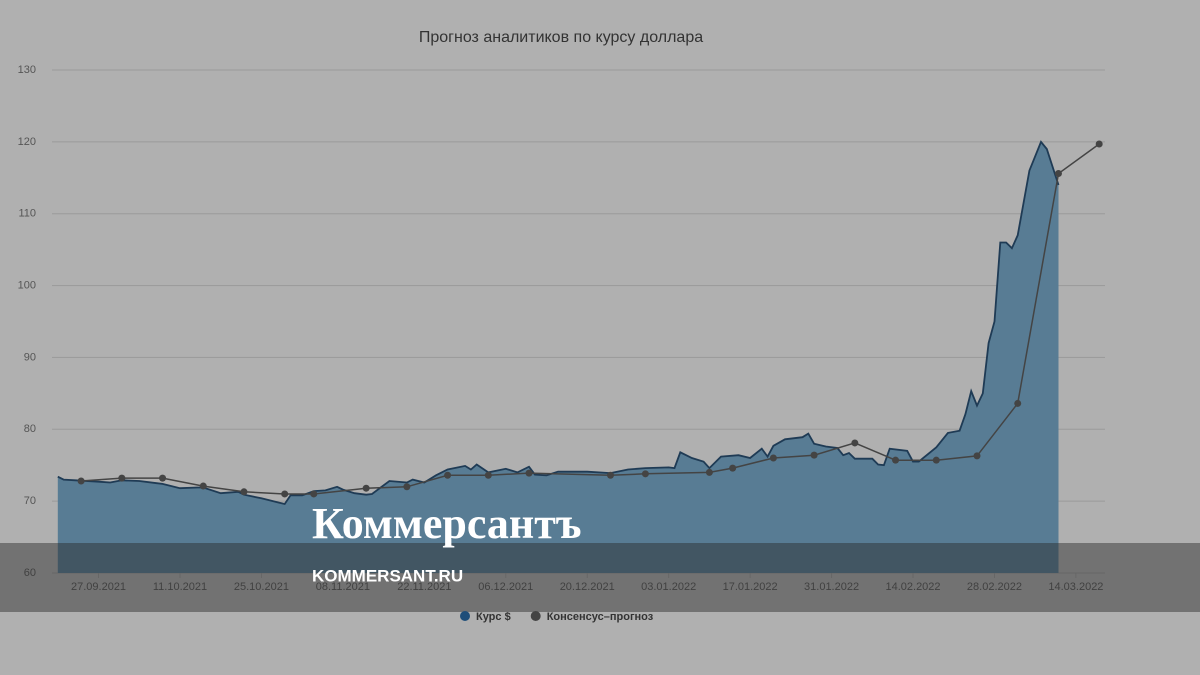  What do you see at coordinates (30, 501) in the screenshot?
I see `y-tick-label: 70` at bounding box center [30, 501].